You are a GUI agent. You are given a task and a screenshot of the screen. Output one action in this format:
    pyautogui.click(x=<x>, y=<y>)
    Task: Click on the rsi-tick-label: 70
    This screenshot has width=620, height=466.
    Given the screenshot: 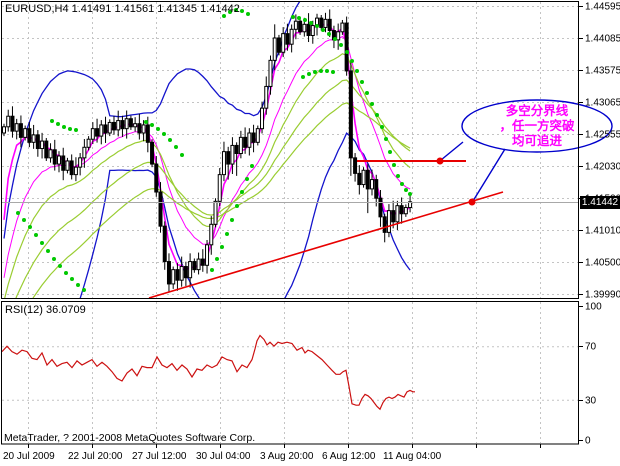 What is the action you would take?
    pyautogui.click(x=591, y=347)
    